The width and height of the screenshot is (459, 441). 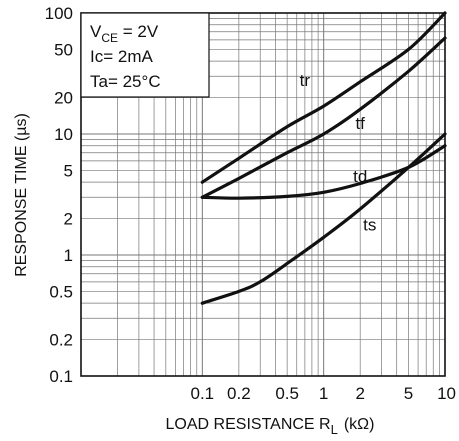 I want to click on x-axis-title-subscript: L, so click(x=334, y=429).